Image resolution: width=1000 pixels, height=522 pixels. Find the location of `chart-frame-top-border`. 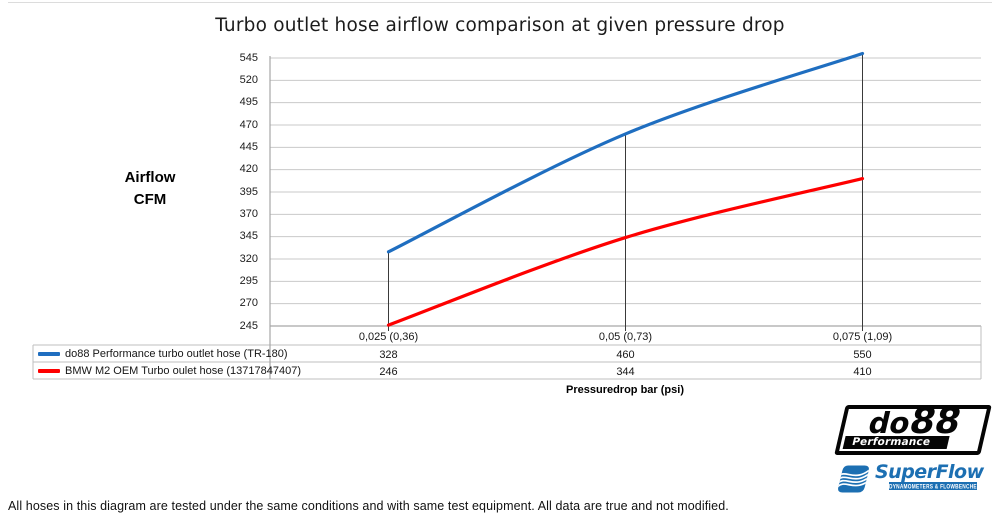

chart-frame-top-border is located at coordinates (500, 2).